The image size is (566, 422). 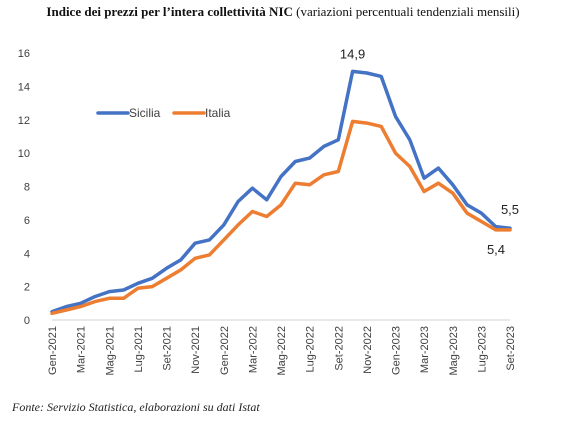 I want to click on sicilia-end-label: 5,5, so click(x=510, y=209).